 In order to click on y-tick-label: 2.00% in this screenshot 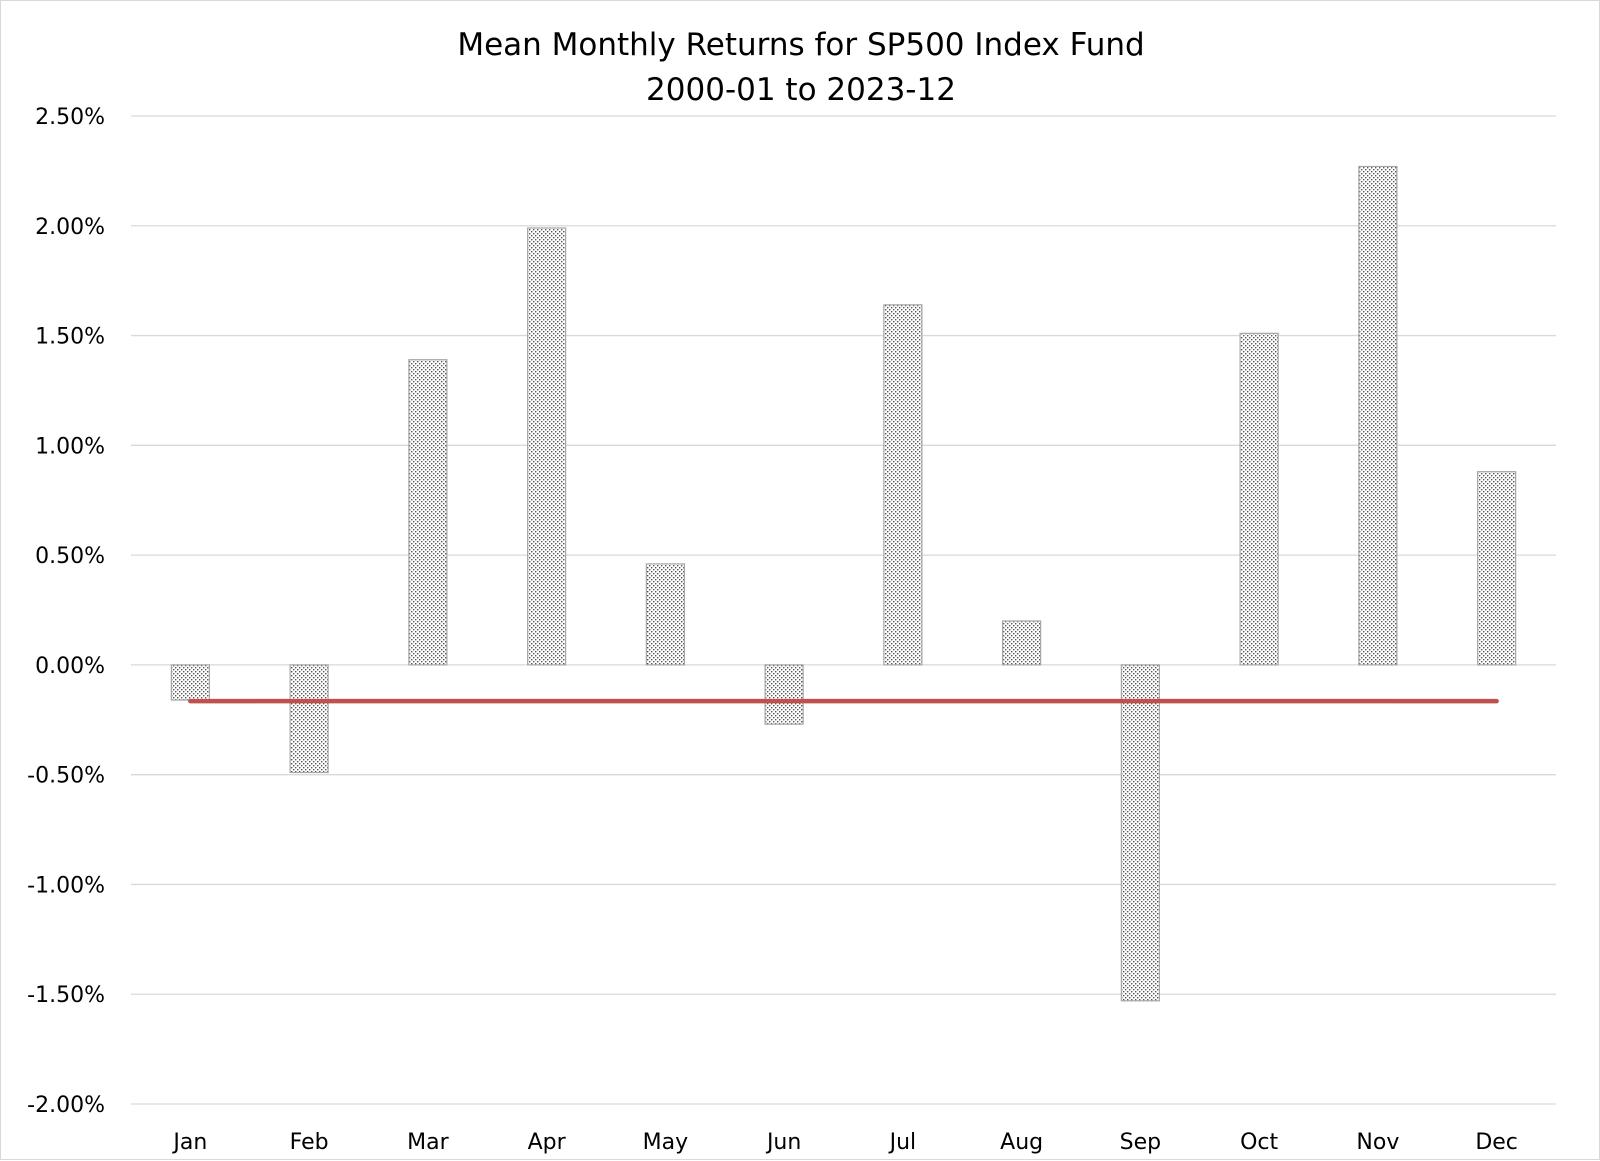, I will do `click(70, 227)`.